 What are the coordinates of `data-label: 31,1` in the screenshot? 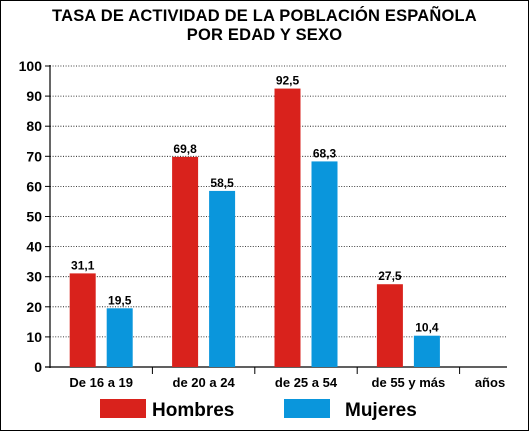 It's located at (83, 265).